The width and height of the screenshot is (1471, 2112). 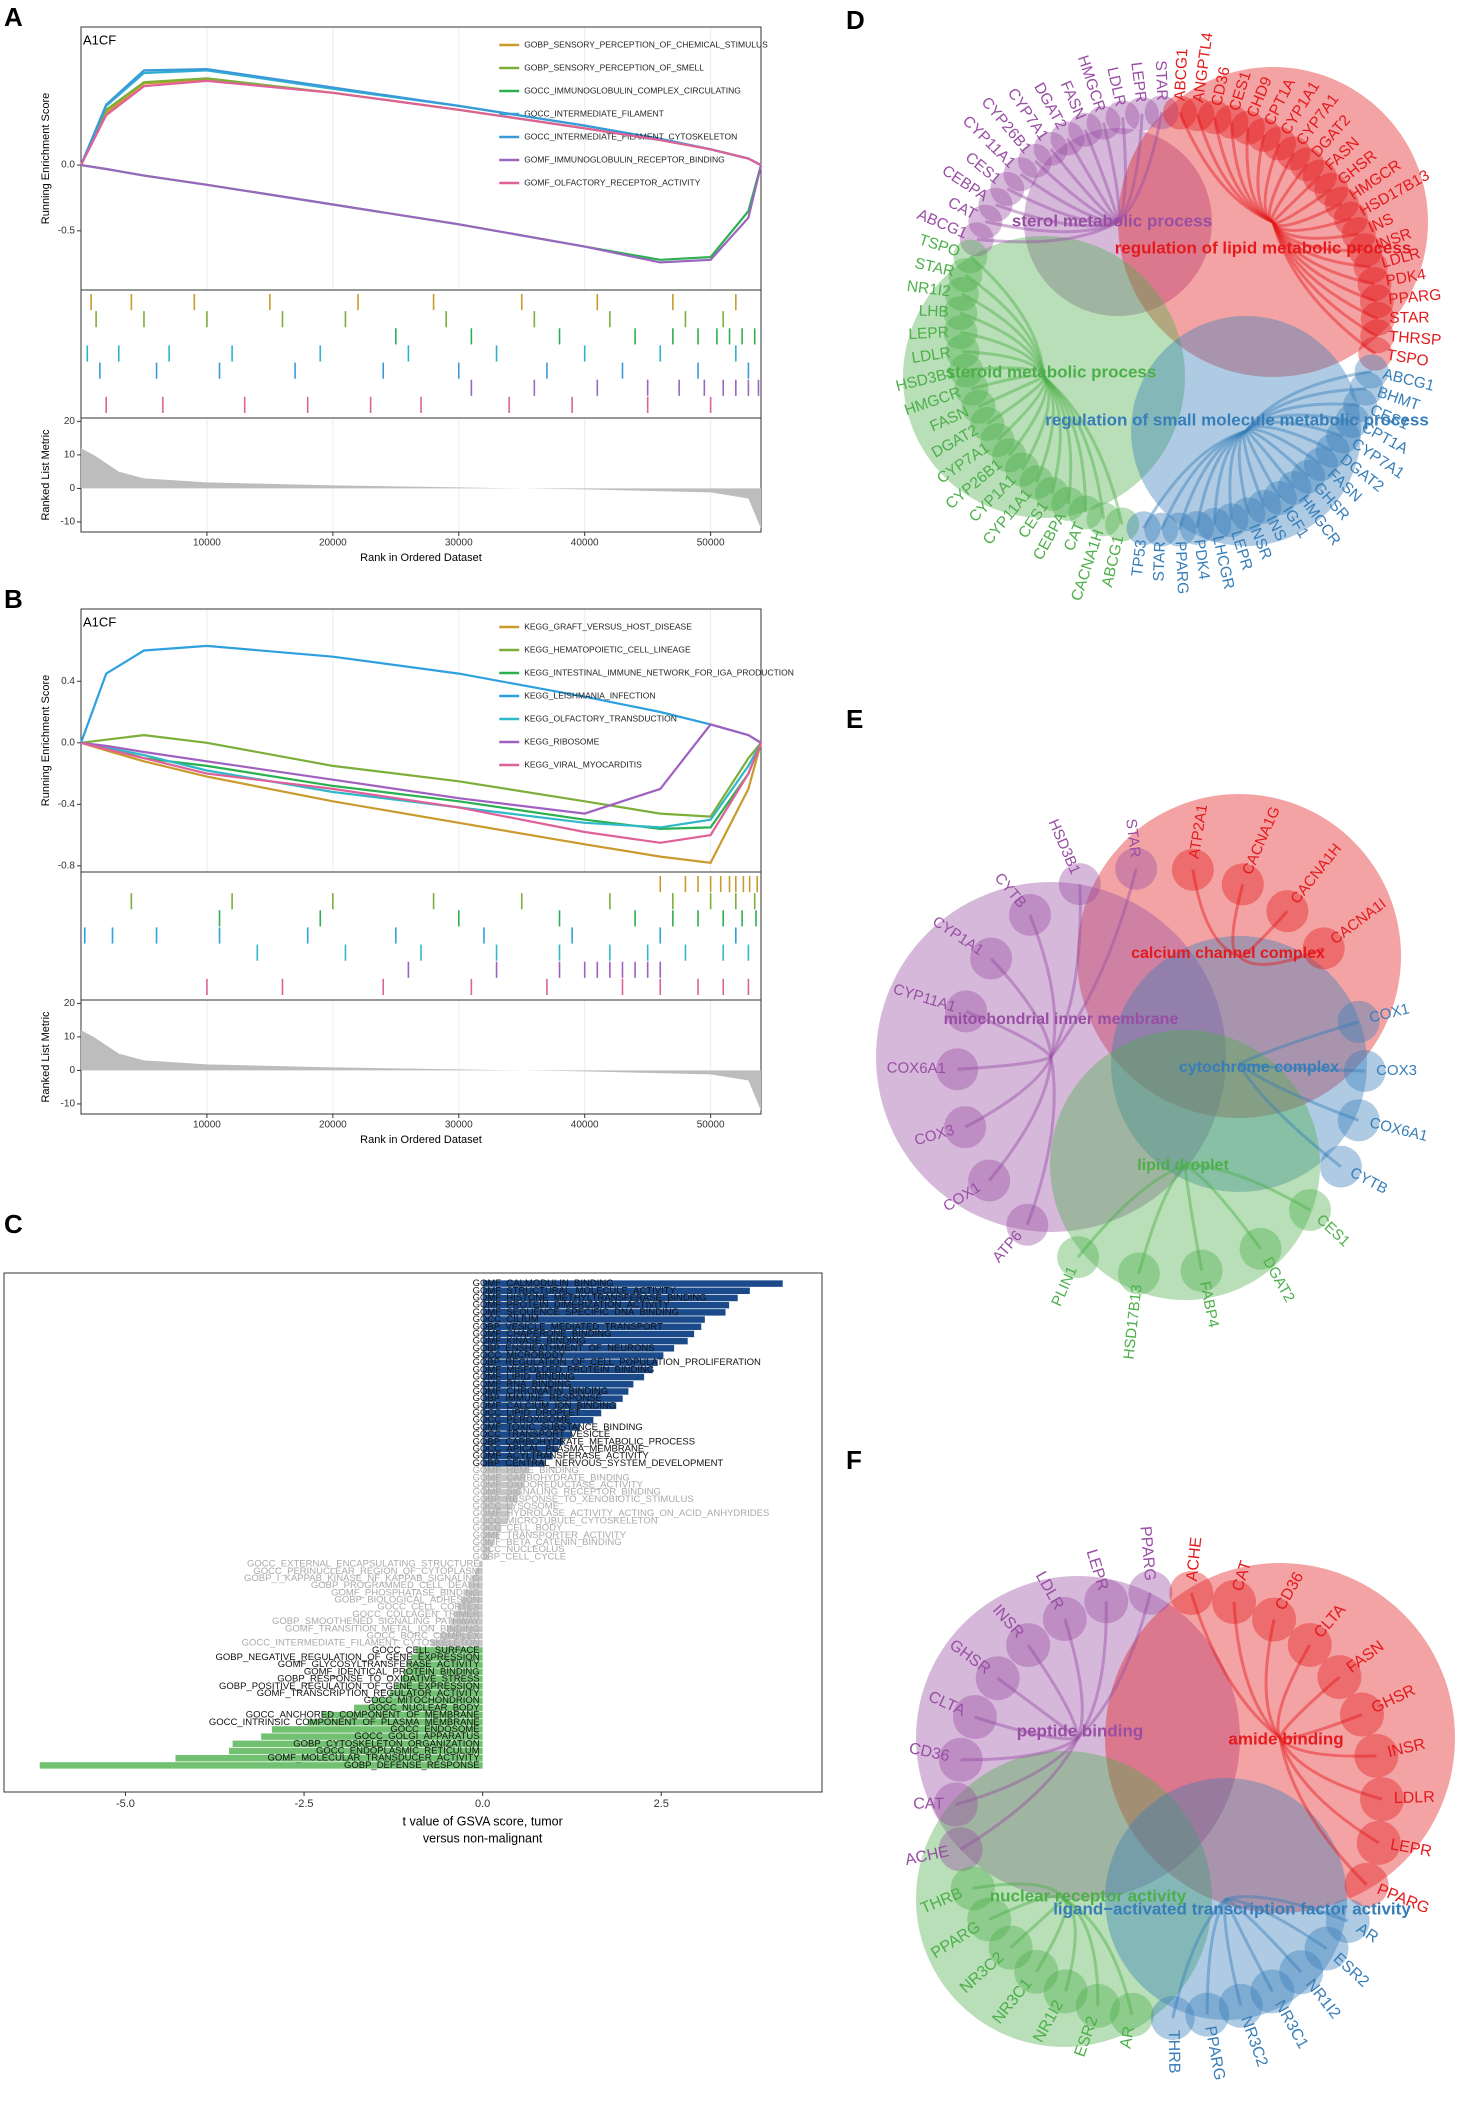 What do you see at coordinates (559, 1449) in the screenshot?
I see `bar-label: GOCC_APICAL_PLASMA_MEMBRANE` at bounding box center [559, 1449].